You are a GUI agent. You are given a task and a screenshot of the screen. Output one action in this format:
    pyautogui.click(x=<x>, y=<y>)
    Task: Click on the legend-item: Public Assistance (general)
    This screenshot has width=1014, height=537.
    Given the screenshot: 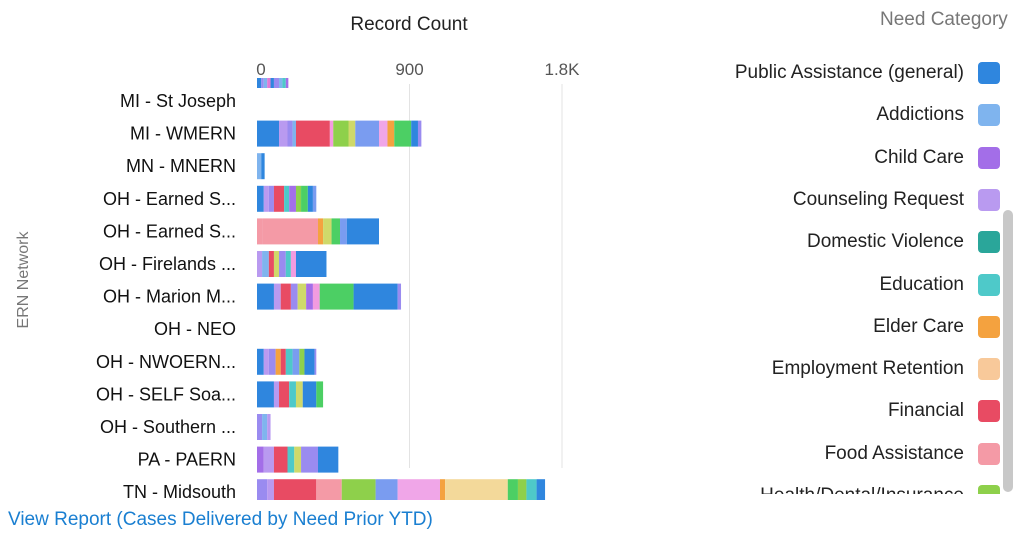 What is the action you would take?
    pyautogui.click(x=820, y=73)
    